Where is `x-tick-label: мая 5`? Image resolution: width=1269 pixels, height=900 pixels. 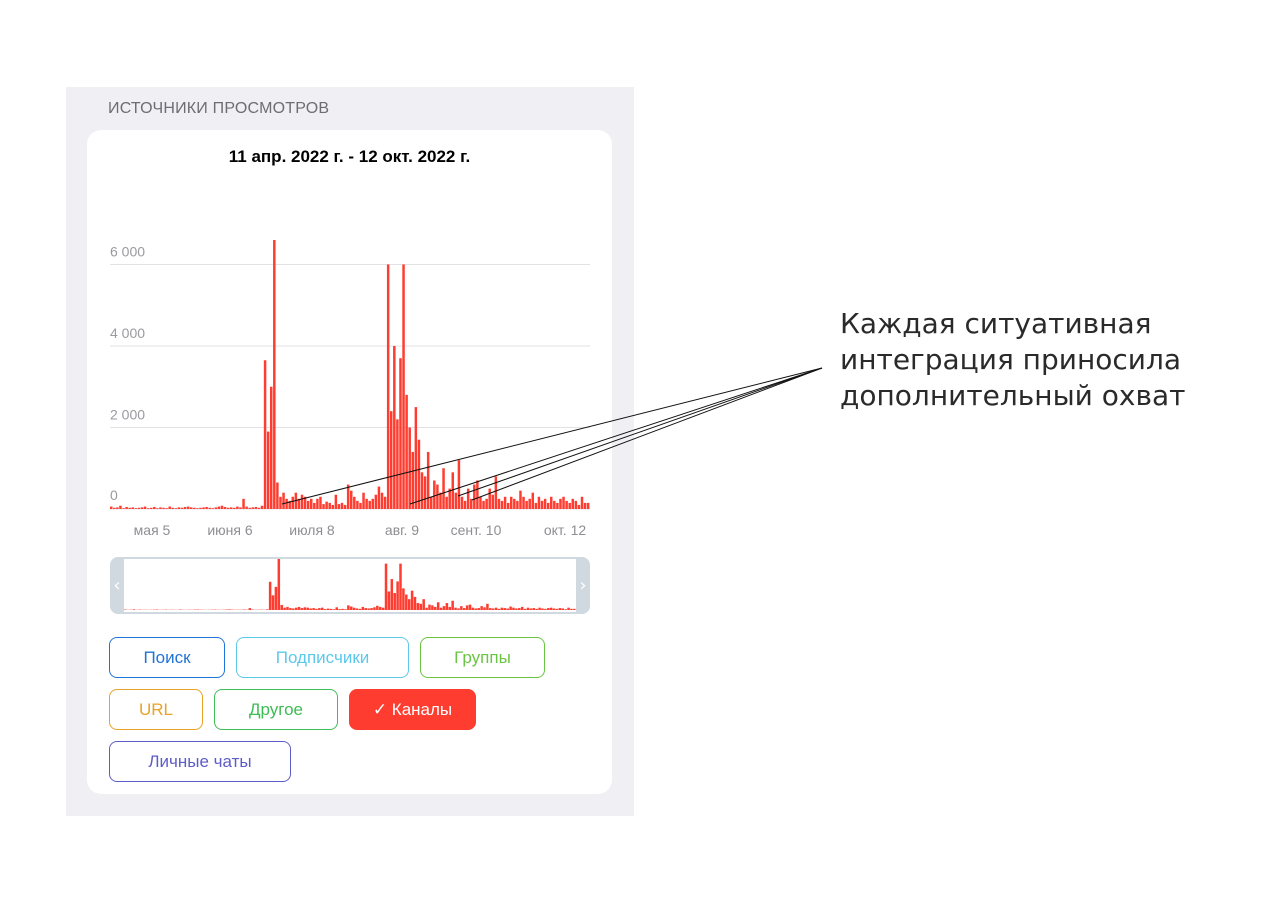
x-tick-label: мая 5 is located at coordinates (152, 530).